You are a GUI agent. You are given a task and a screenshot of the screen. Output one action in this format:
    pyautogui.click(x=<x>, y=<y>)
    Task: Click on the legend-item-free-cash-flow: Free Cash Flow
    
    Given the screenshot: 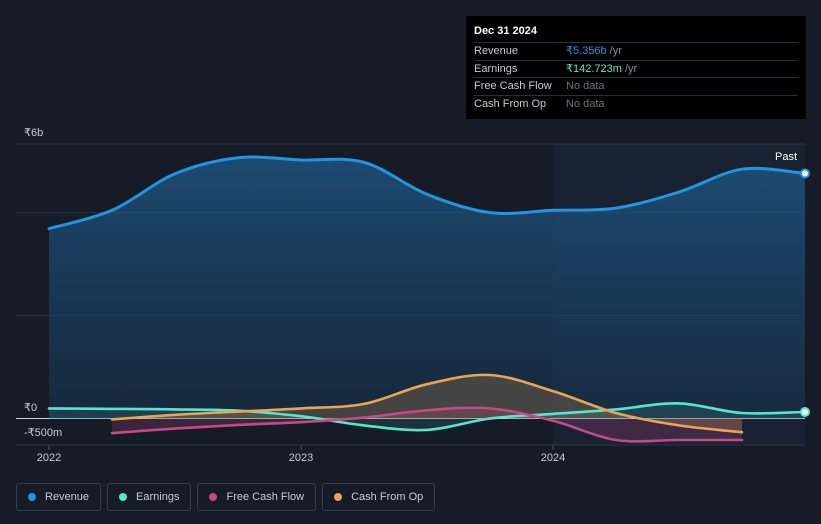 What is the action you would take?
    pyautogui.click(x=257, y=497)
    